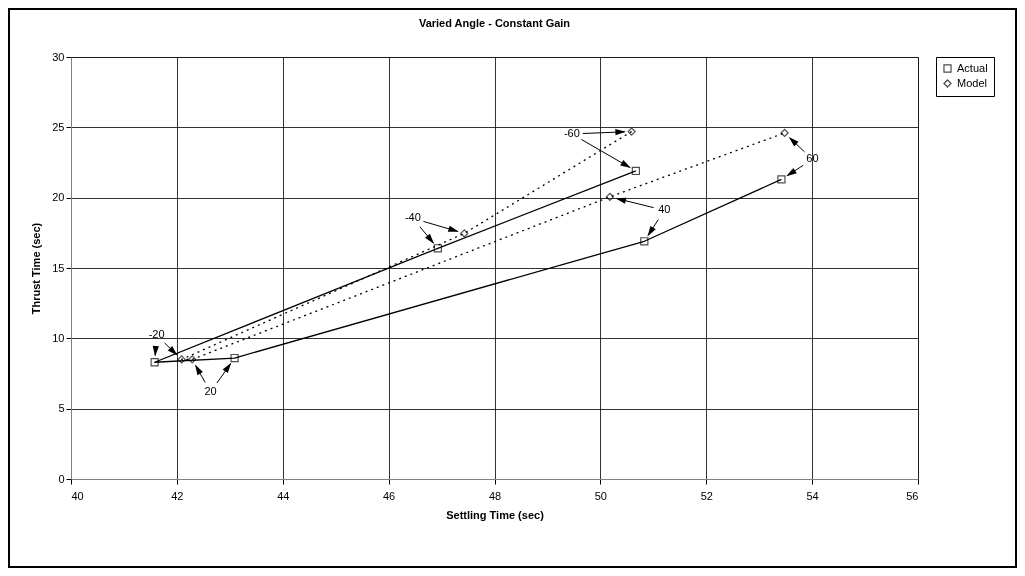  What do you see at coordinates (61, 408) in the screenshot?
I see `y-tick-label: 5` at bounding box center [61, 408].